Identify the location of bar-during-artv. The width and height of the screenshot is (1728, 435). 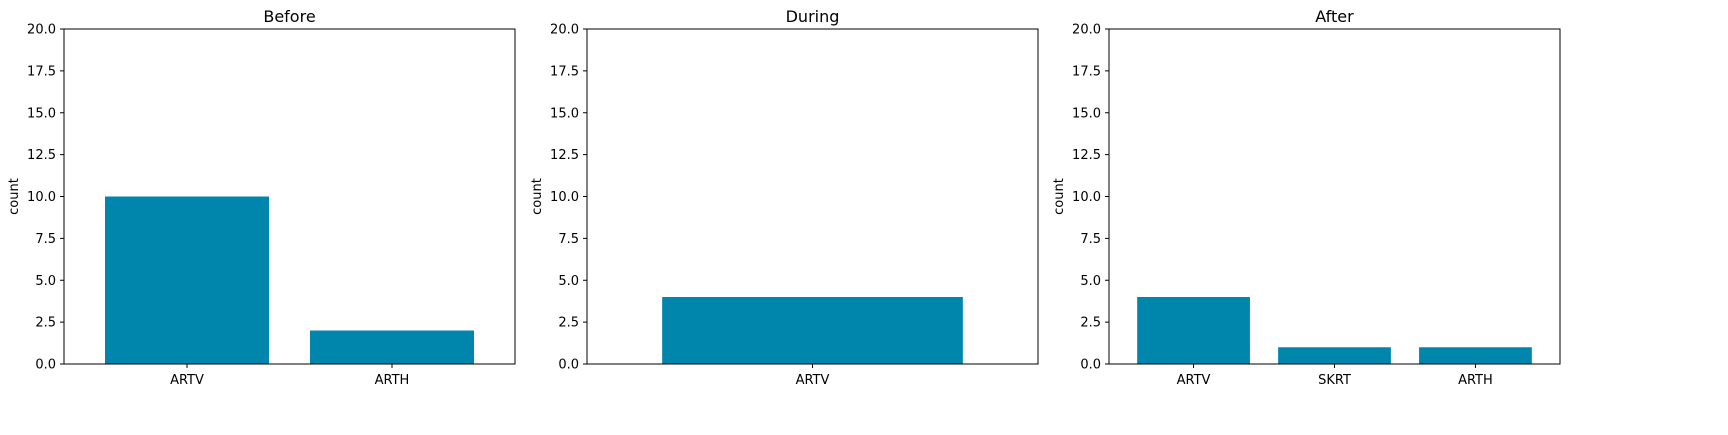
(812, 330).